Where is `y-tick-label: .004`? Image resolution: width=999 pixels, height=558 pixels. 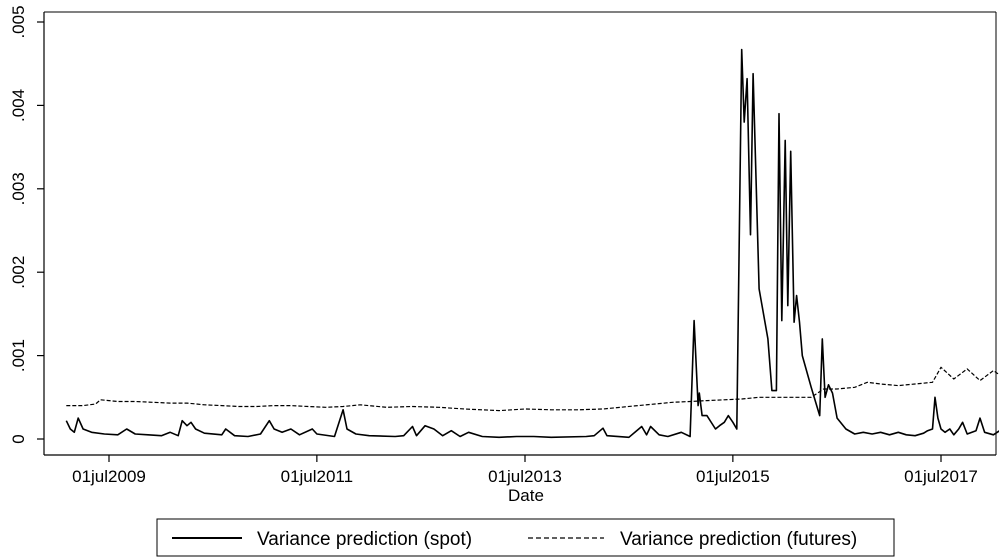 y-tick-label: .004 is located at coordinates (18, 105).